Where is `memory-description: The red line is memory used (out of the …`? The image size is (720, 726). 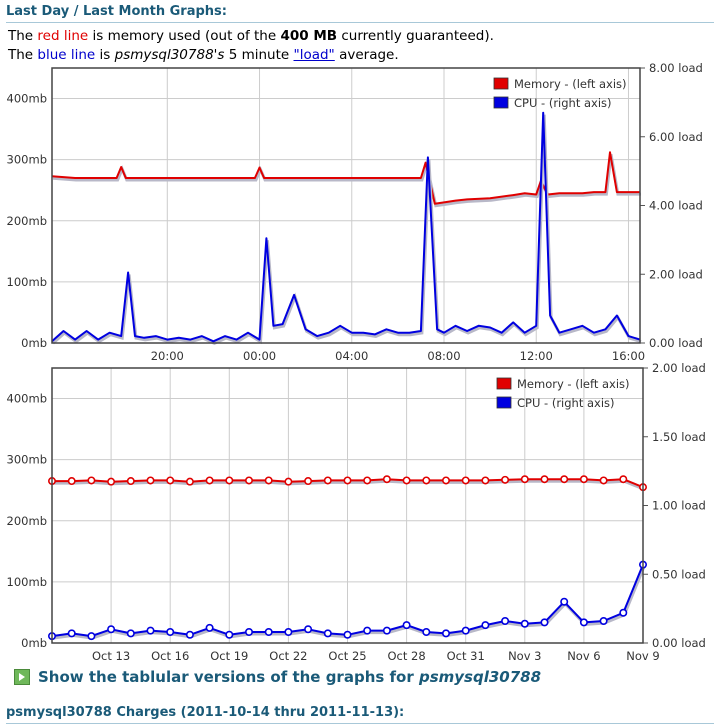 memory-description: The red line is memory used (out of the … is located at coordinates (251, 36).